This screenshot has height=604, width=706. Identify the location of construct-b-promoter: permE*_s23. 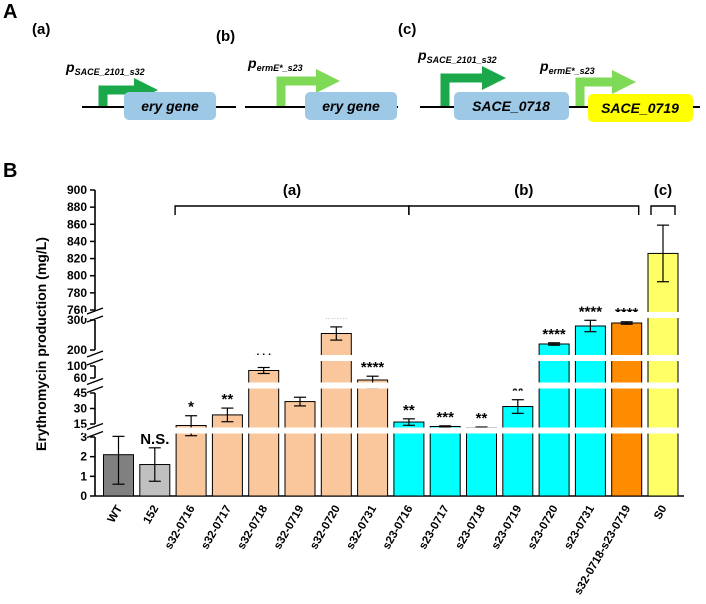
(275, 64).